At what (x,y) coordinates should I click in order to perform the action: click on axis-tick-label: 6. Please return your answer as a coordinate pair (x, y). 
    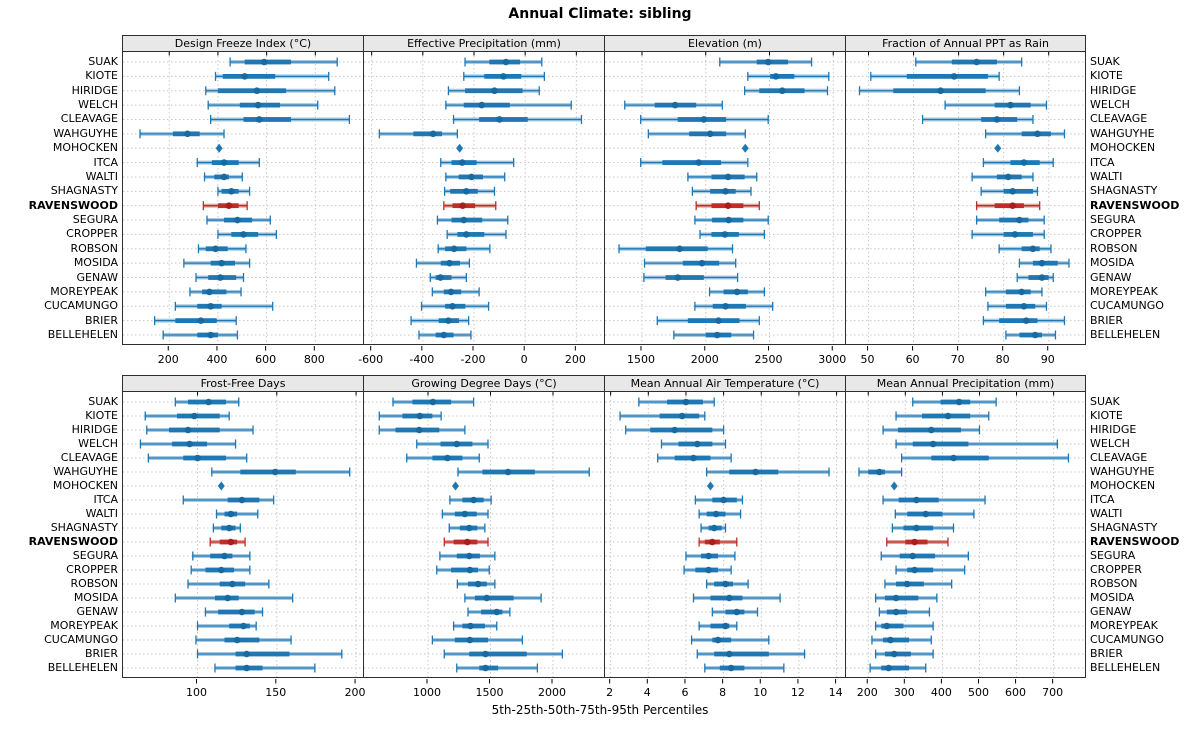
    Looking at the image, I should click on (684, 692).